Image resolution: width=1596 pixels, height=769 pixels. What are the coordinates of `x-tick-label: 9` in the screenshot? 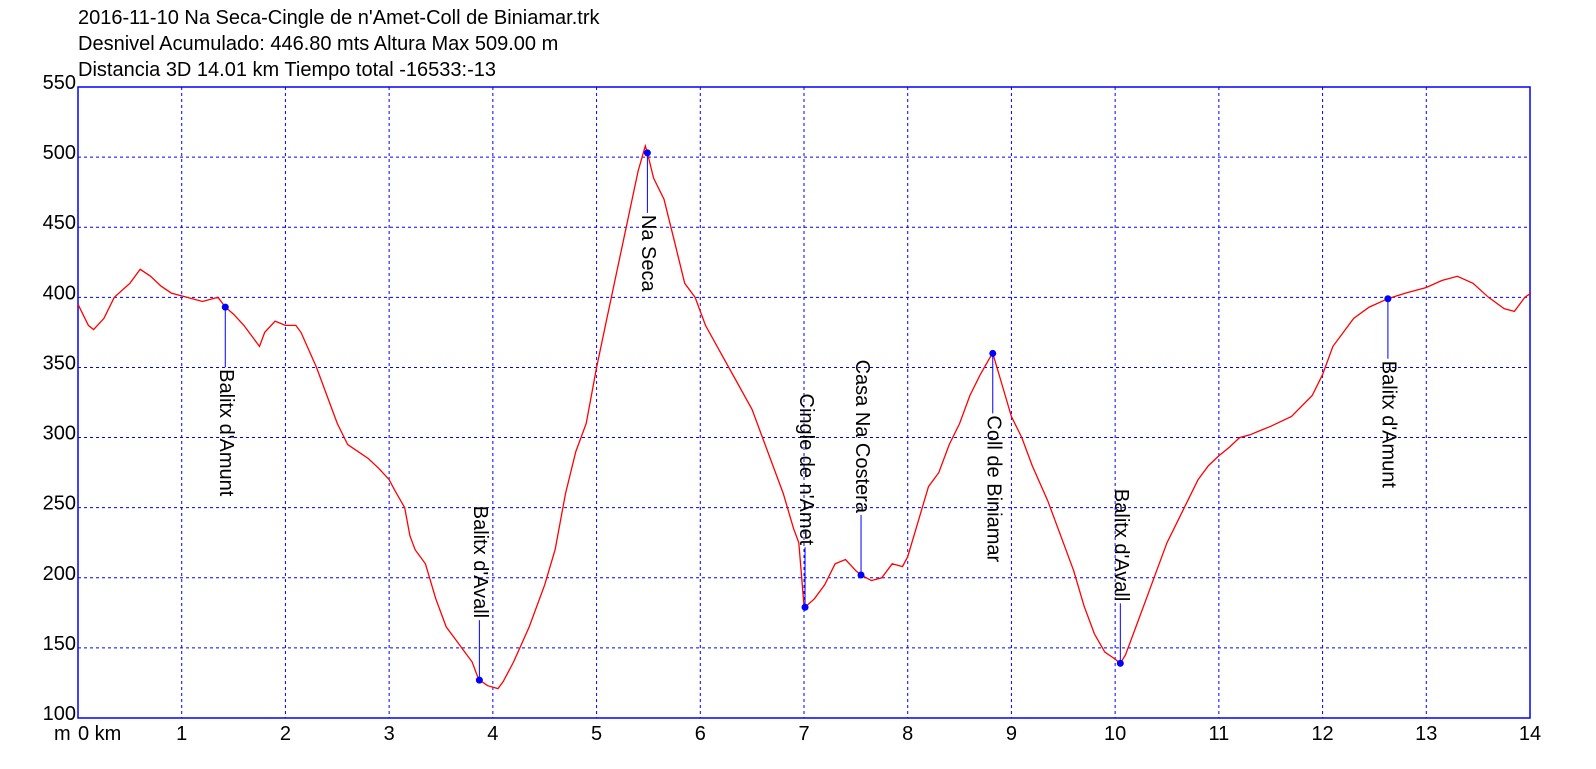 It's located at (1011, 734).